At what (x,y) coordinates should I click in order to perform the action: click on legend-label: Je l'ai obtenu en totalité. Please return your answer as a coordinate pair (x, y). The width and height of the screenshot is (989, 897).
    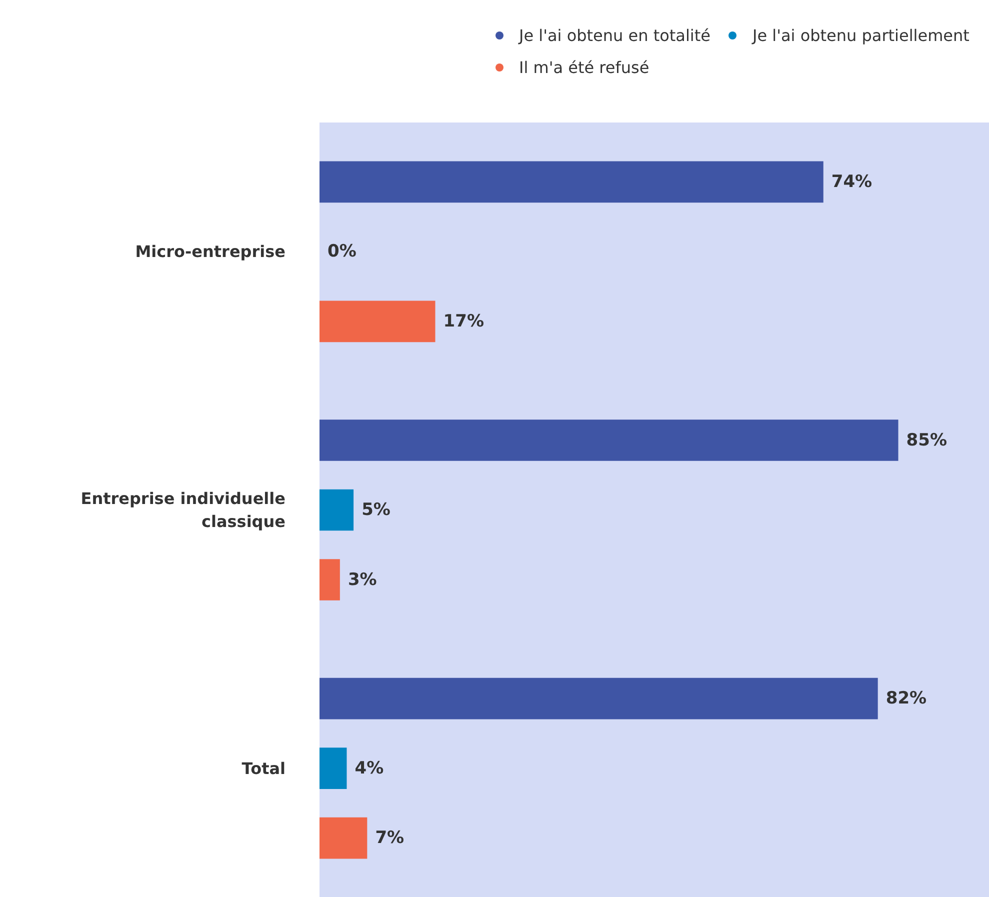
    Looking at the image, I should click on (614, 35).